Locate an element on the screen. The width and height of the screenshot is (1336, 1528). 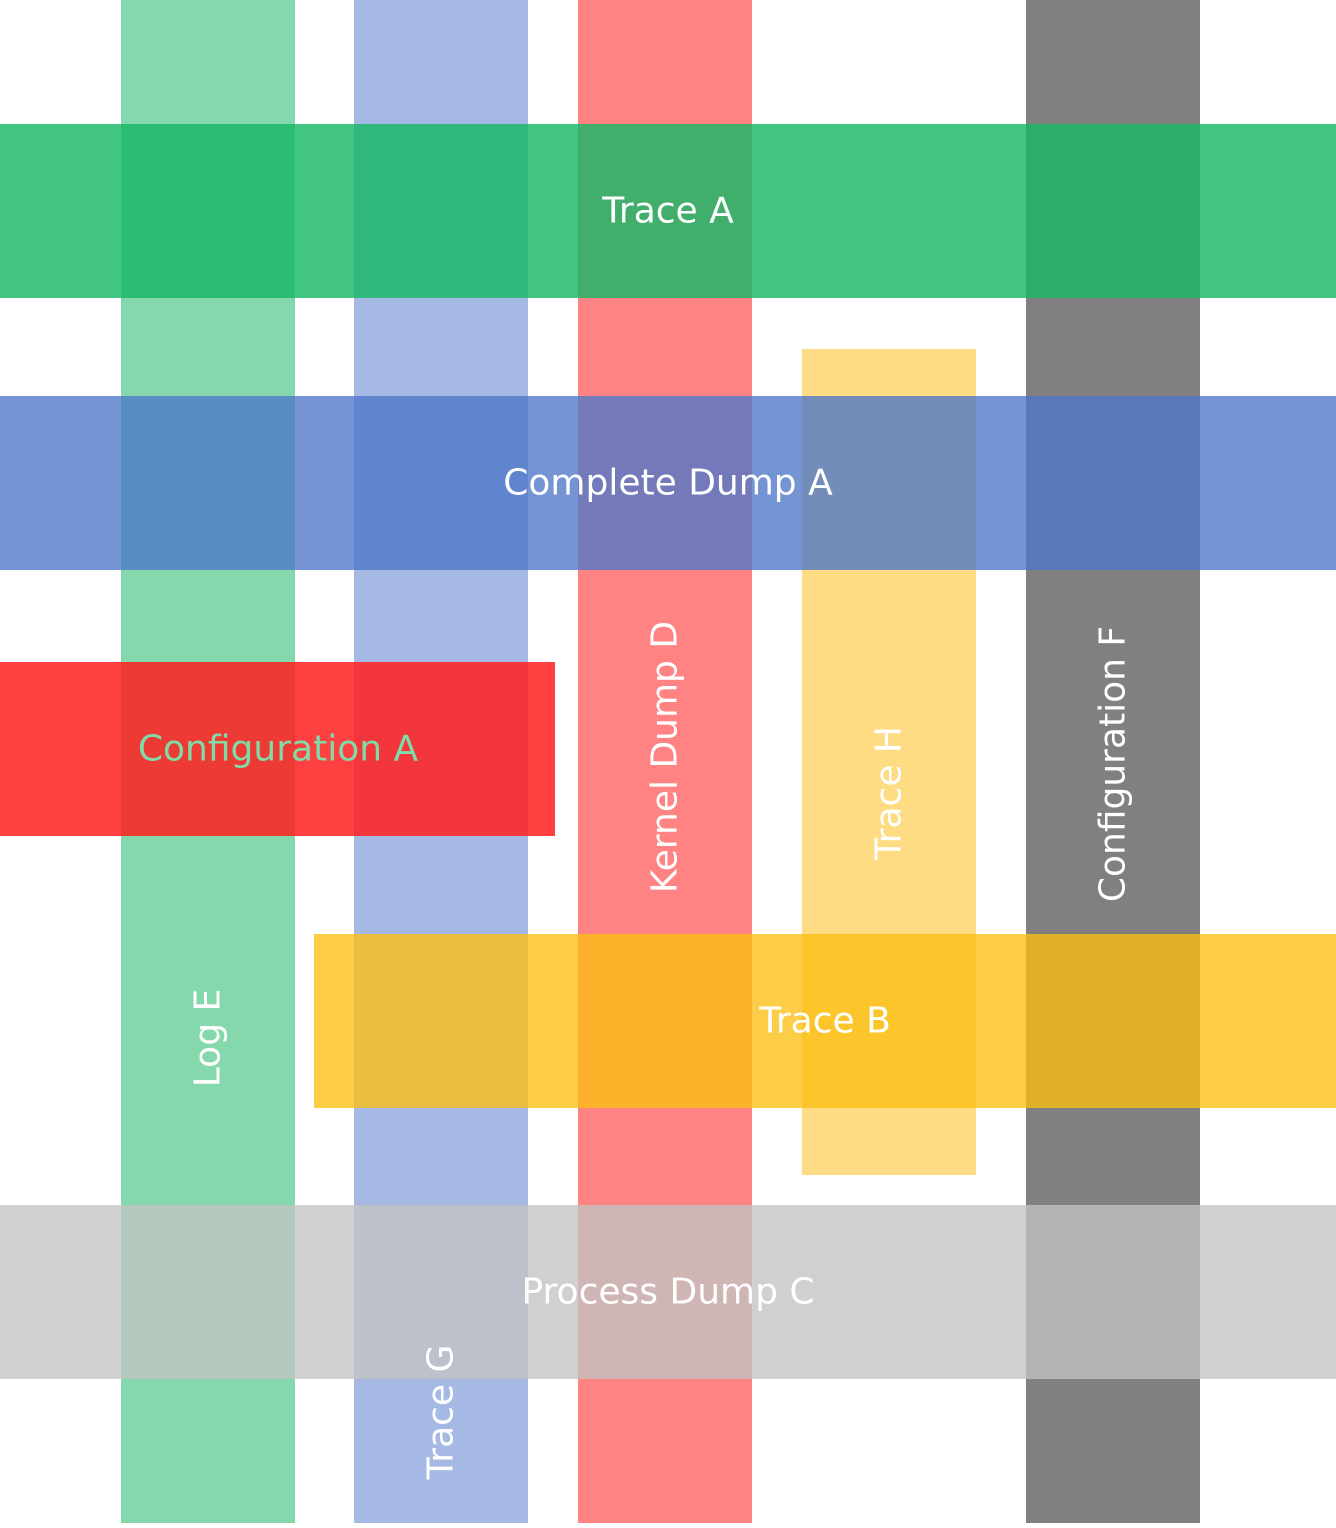
label-trace-b: Trace B is located at coordinates (824, 1021).